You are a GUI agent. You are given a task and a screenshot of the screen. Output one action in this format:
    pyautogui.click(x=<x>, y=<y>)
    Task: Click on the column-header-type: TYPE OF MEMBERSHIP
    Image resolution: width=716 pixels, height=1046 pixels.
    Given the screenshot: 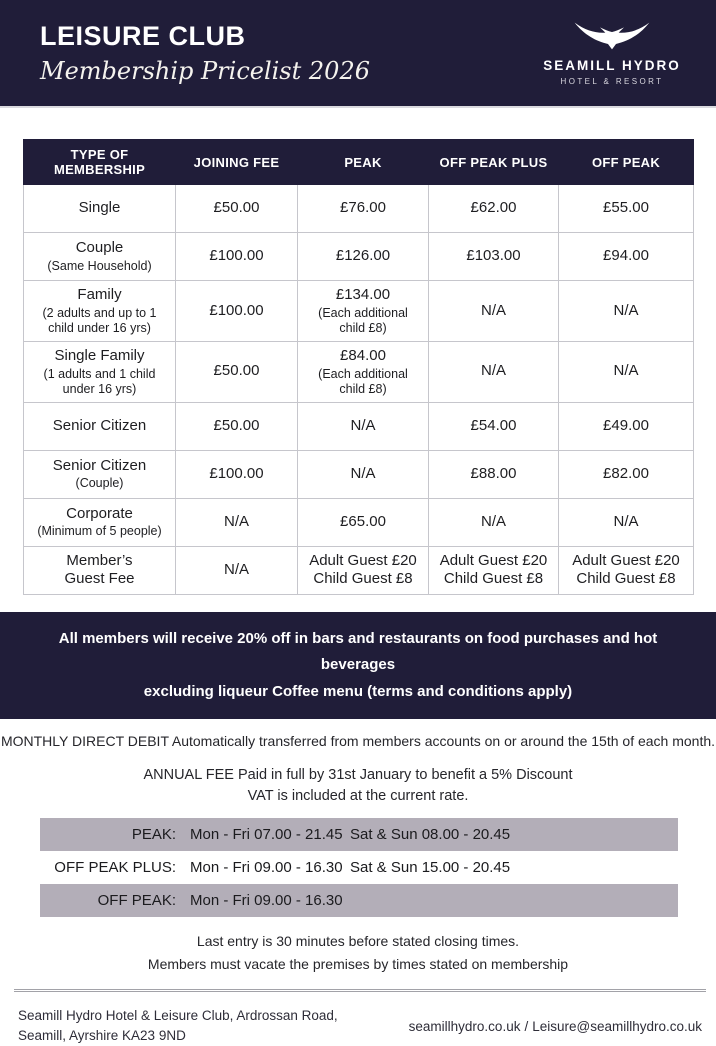 What is the action you would take?
    pyautogui.click(x=99, y=162)
    